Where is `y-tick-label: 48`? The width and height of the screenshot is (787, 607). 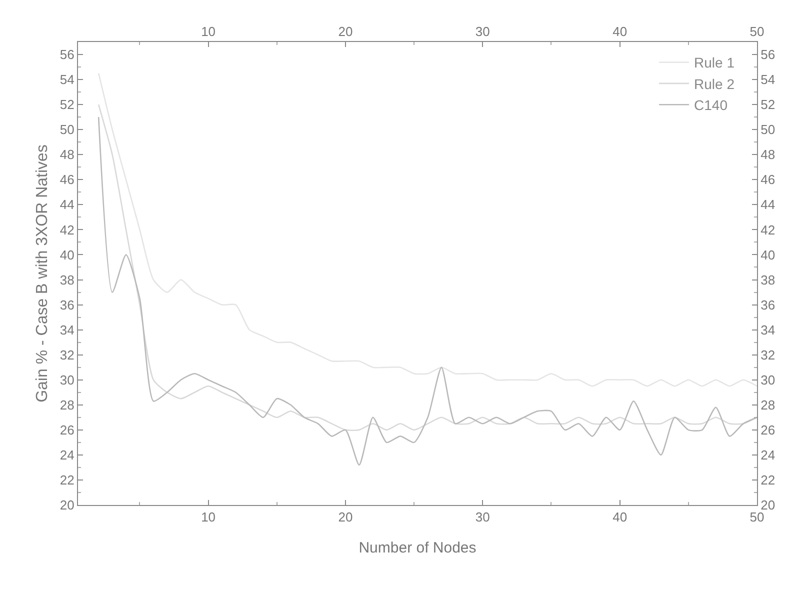
y-tick-label: 48 is located at coordinates (67, 154).